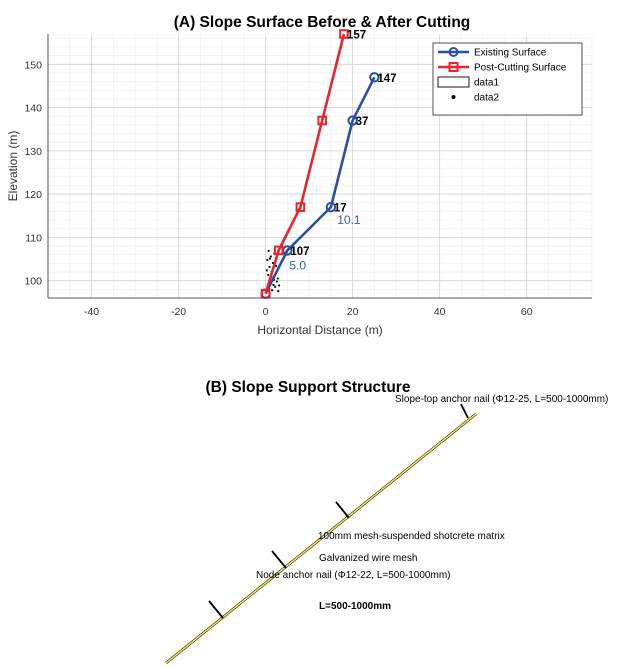 The image size is (623, 668). Describe the element at coordinates (356, 36) in the screenshot. I see `point-label: 157` at that location.